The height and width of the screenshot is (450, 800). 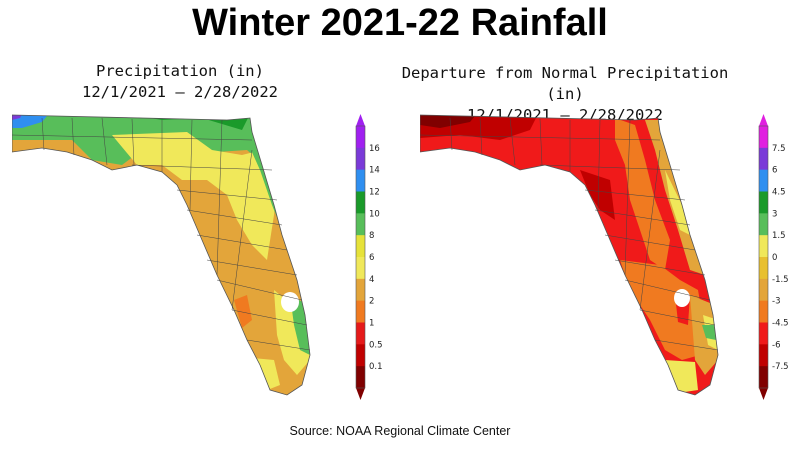 I want to click on source-credit: Source: NOAA Regional Climate Center, so click(x=400, y=431).